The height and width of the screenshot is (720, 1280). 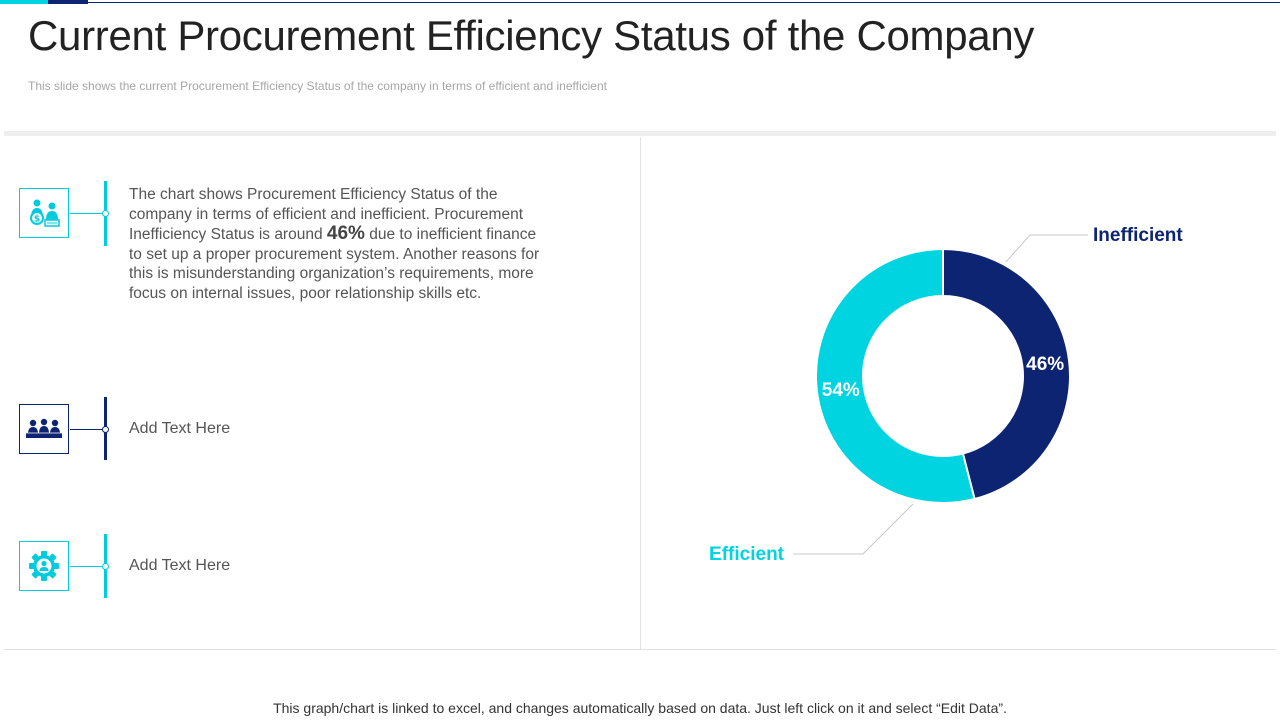 I want to click on top-accent-cyan, so click(x=24, y=2).